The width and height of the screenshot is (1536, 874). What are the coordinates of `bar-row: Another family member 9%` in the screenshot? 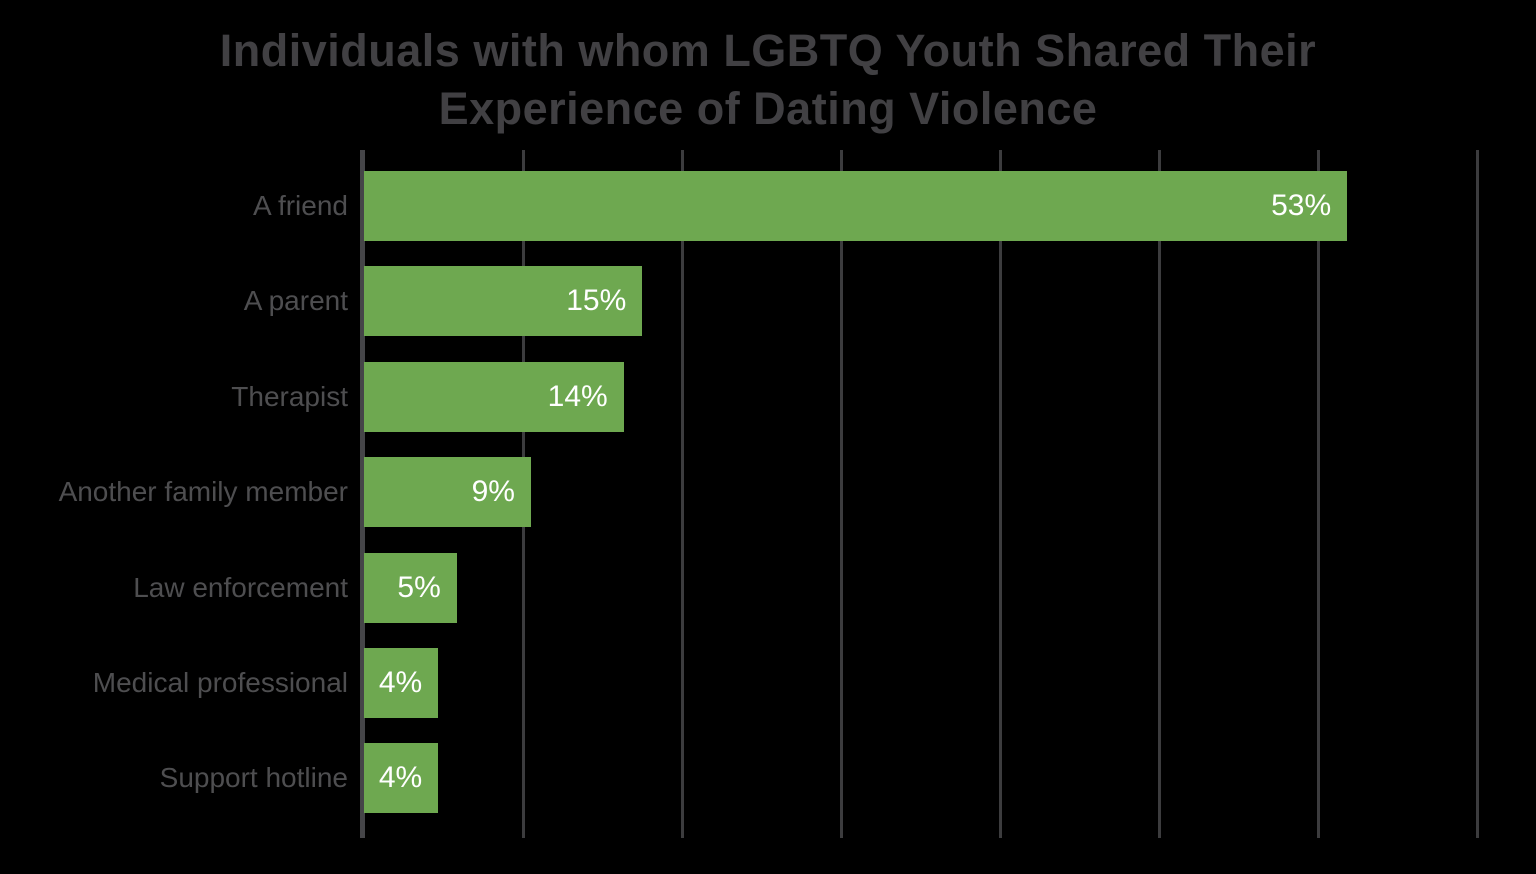 It's located at (768, 492).